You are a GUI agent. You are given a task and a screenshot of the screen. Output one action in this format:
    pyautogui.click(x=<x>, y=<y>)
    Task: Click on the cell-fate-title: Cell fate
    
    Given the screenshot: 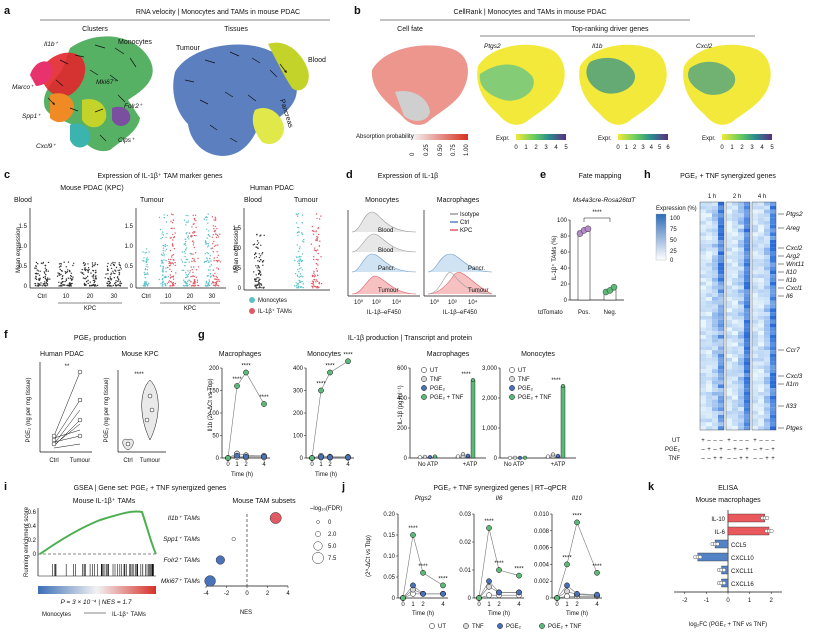 What is the action you would take?
    pyautogui.click(x=410, y=29)
    